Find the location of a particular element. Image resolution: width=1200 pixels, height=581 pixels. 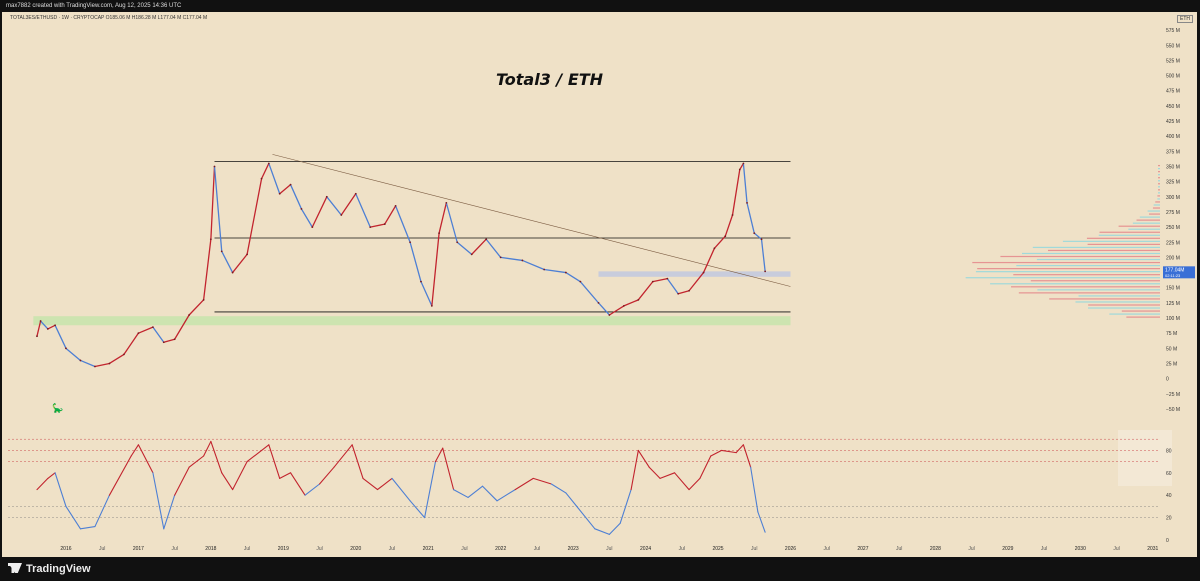

tradingview-logo: TradingView is located at coordinates (49, 569).